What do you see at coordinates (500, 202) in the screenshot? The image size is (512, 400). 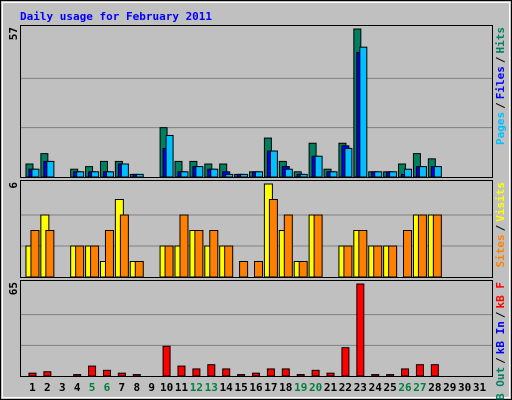 I see `legend-entry: Visits` at bounding box center [500, 202].